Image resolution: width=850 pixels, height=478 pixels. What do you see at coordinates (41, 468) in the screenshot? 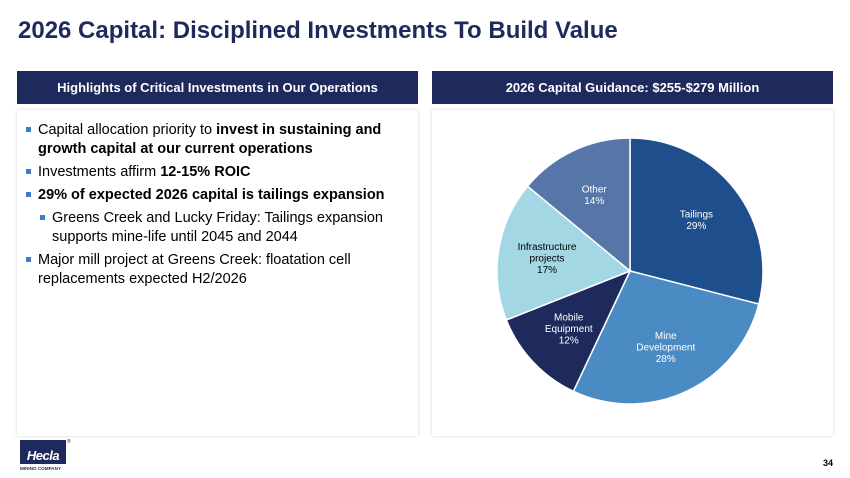
I see `logo-subtitle: MINING COMPANY` at bounding box center [41, 468].